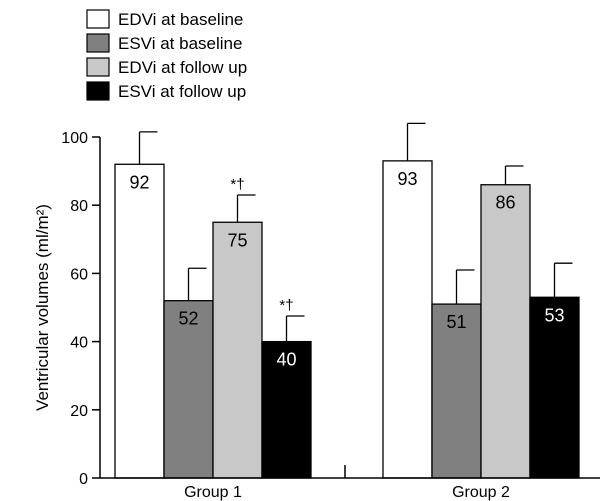  What do you see at coordinates (350, 483) in the screenshot?
I see `x-axis: Group 1 Group 2` at bounding box center [350, 483].